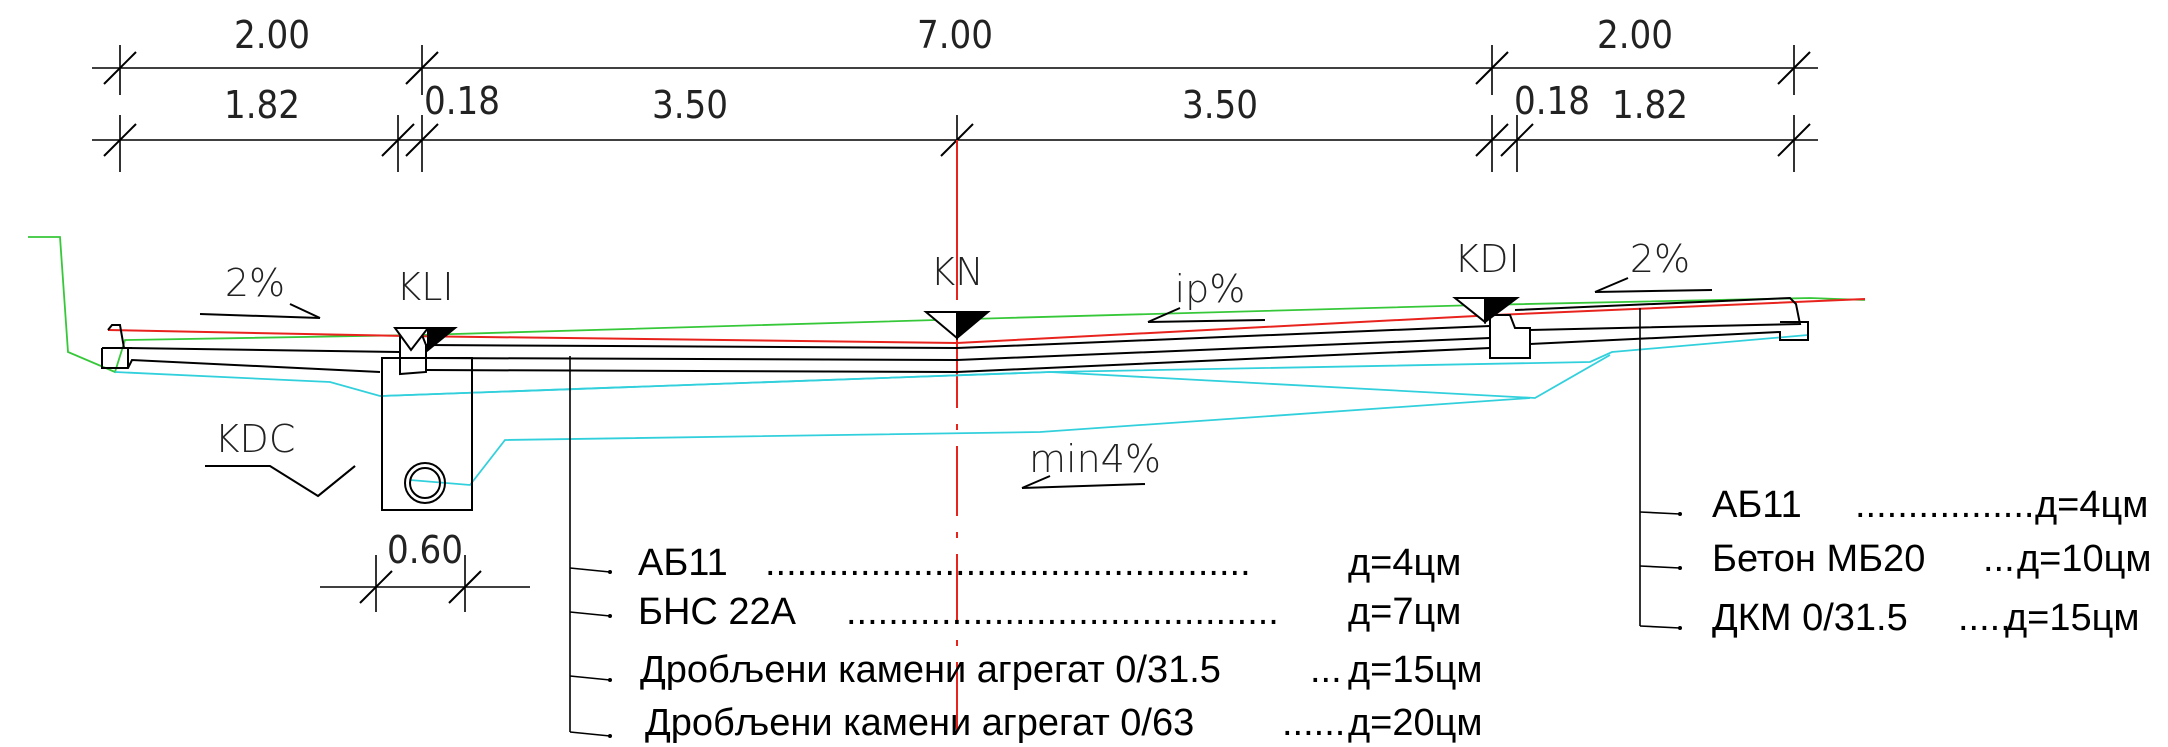 Image resolution: width=2168 pixels, height=747 pixels. I want to click on kli-marker, so click(425, 340).